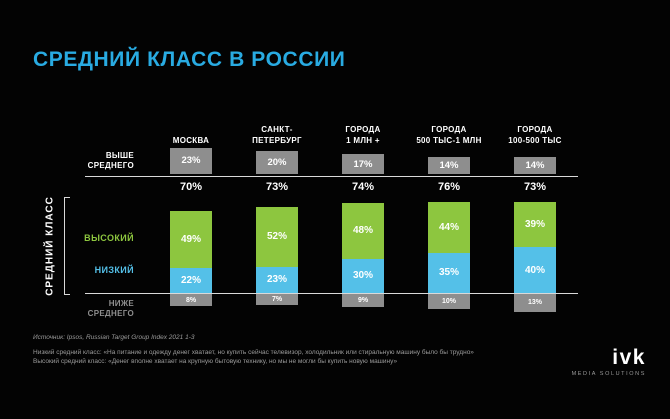  I want to click on bar-below-average: 8%, so click(191, 300).